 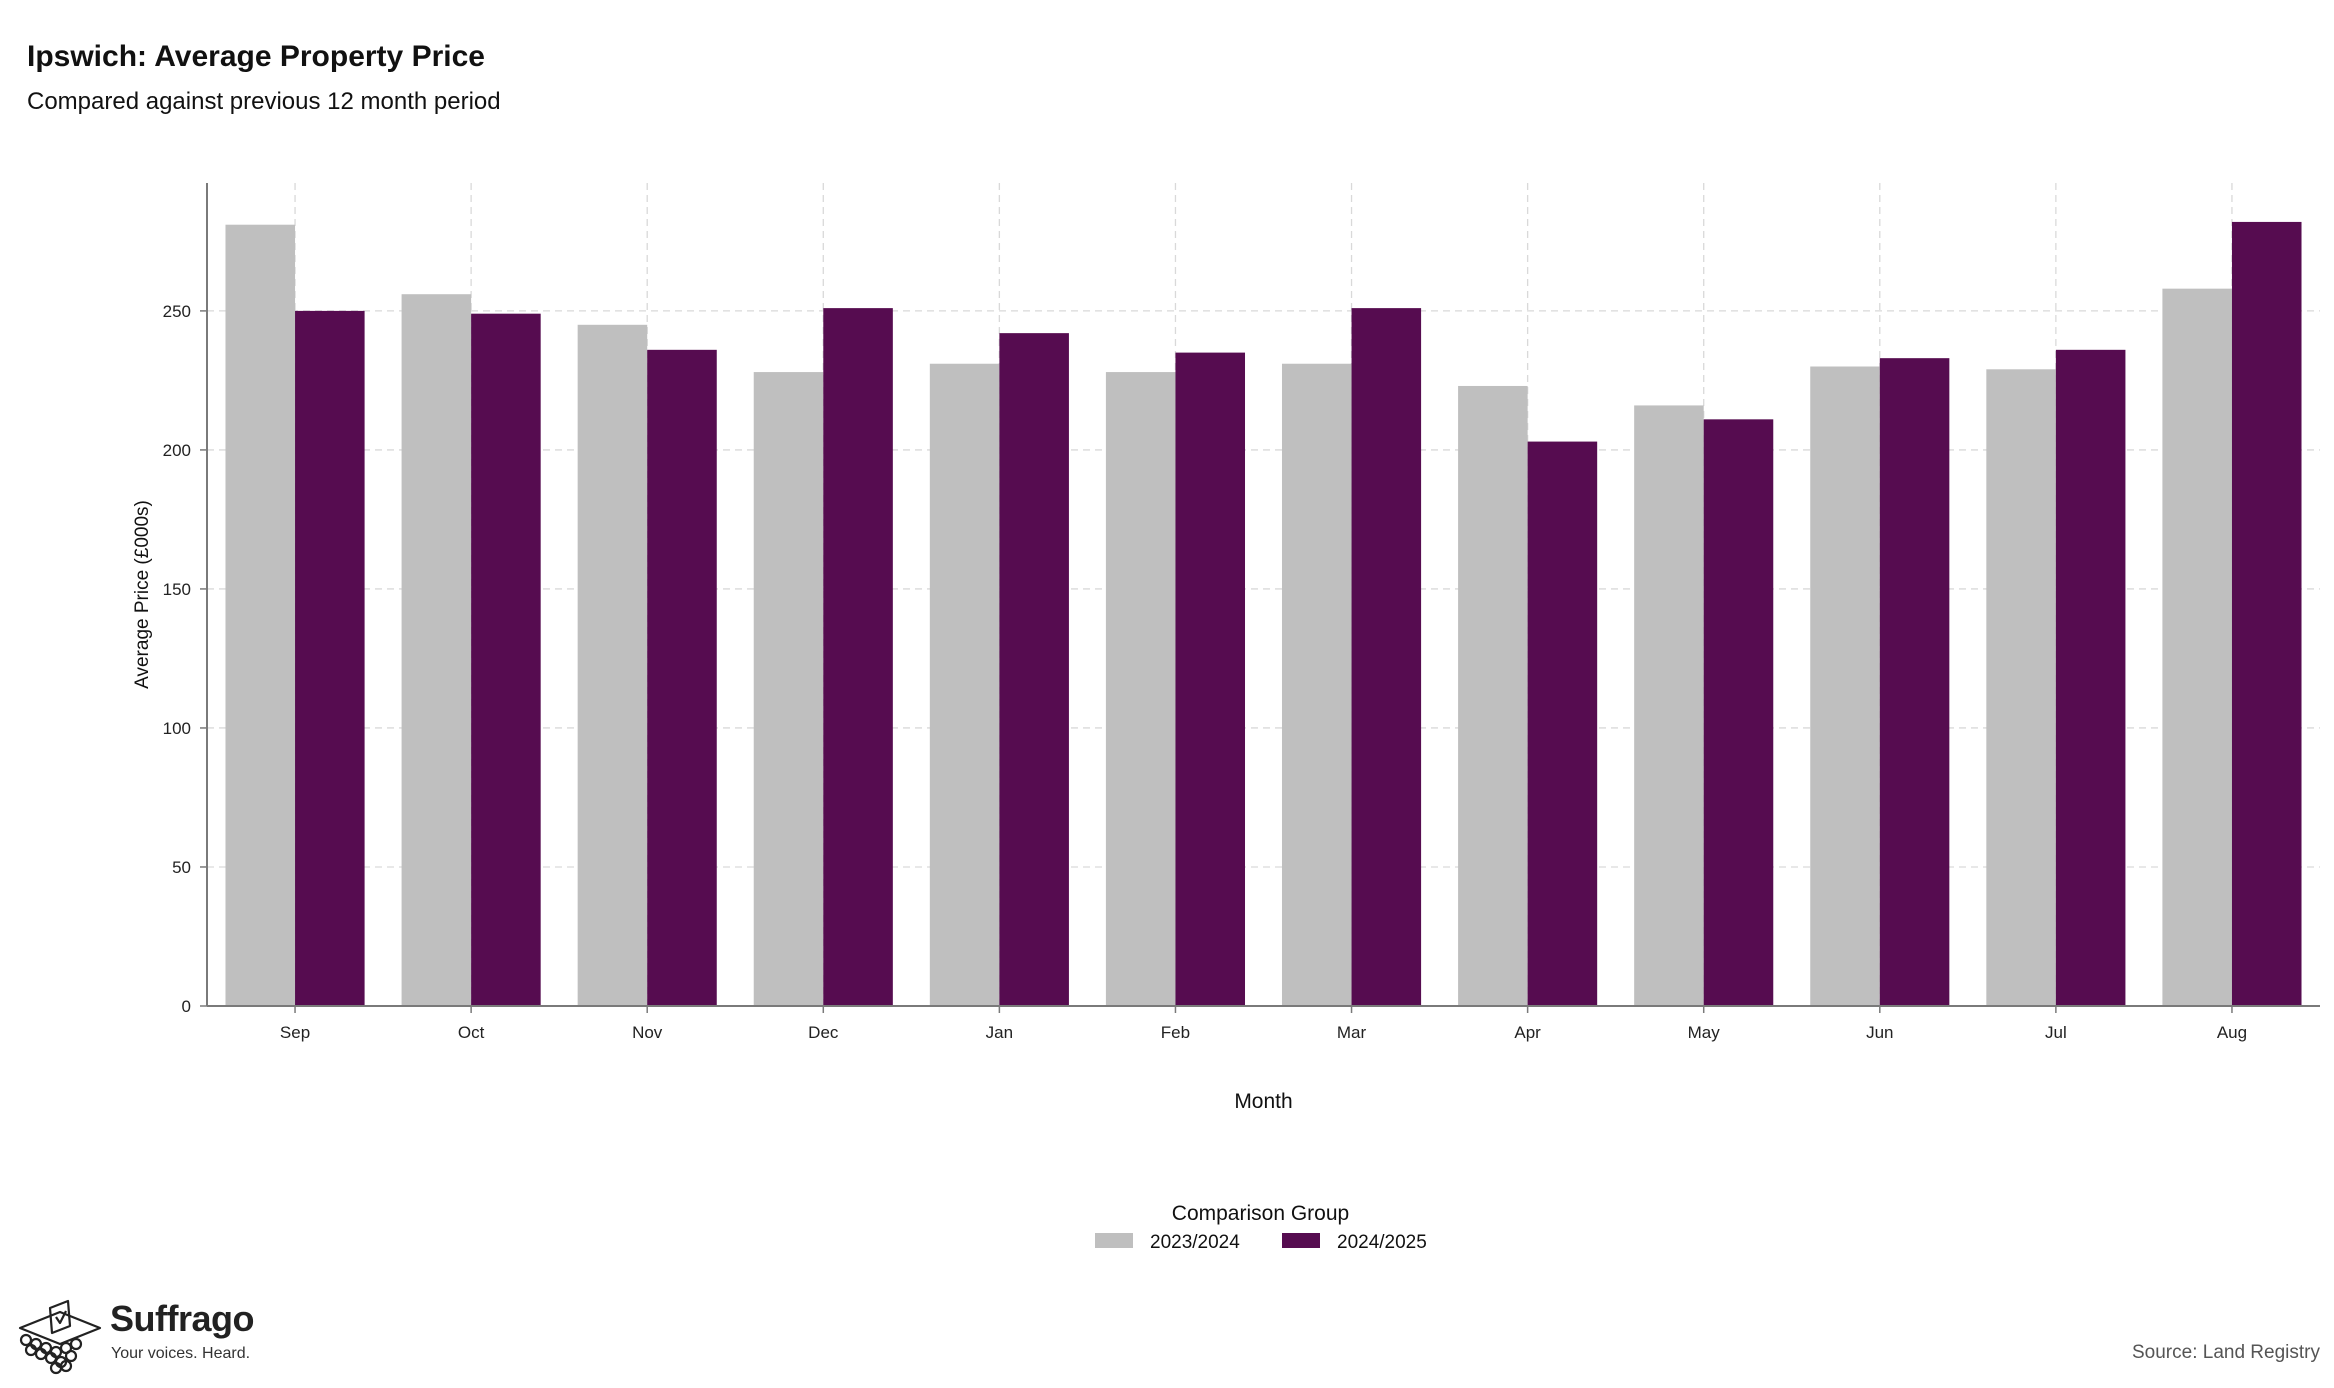 What do you see at coordinates (295, 1032) in the screenshot?
I see `x-tick-label: Sep` at bounding box center [295, 1032].